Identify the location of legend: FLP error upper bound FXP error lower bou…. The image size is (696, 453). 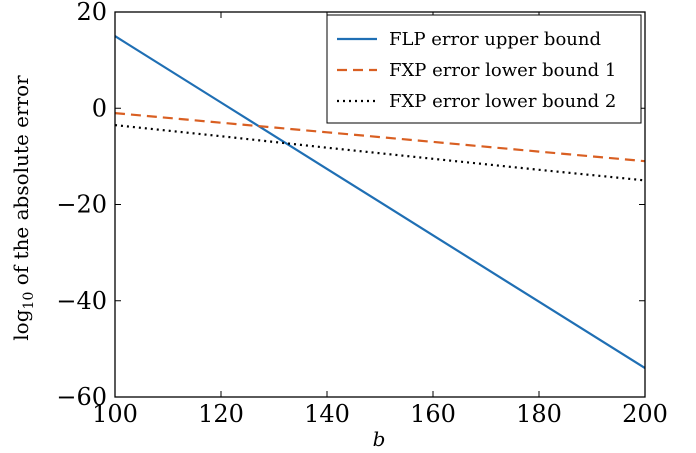
(484, 69).